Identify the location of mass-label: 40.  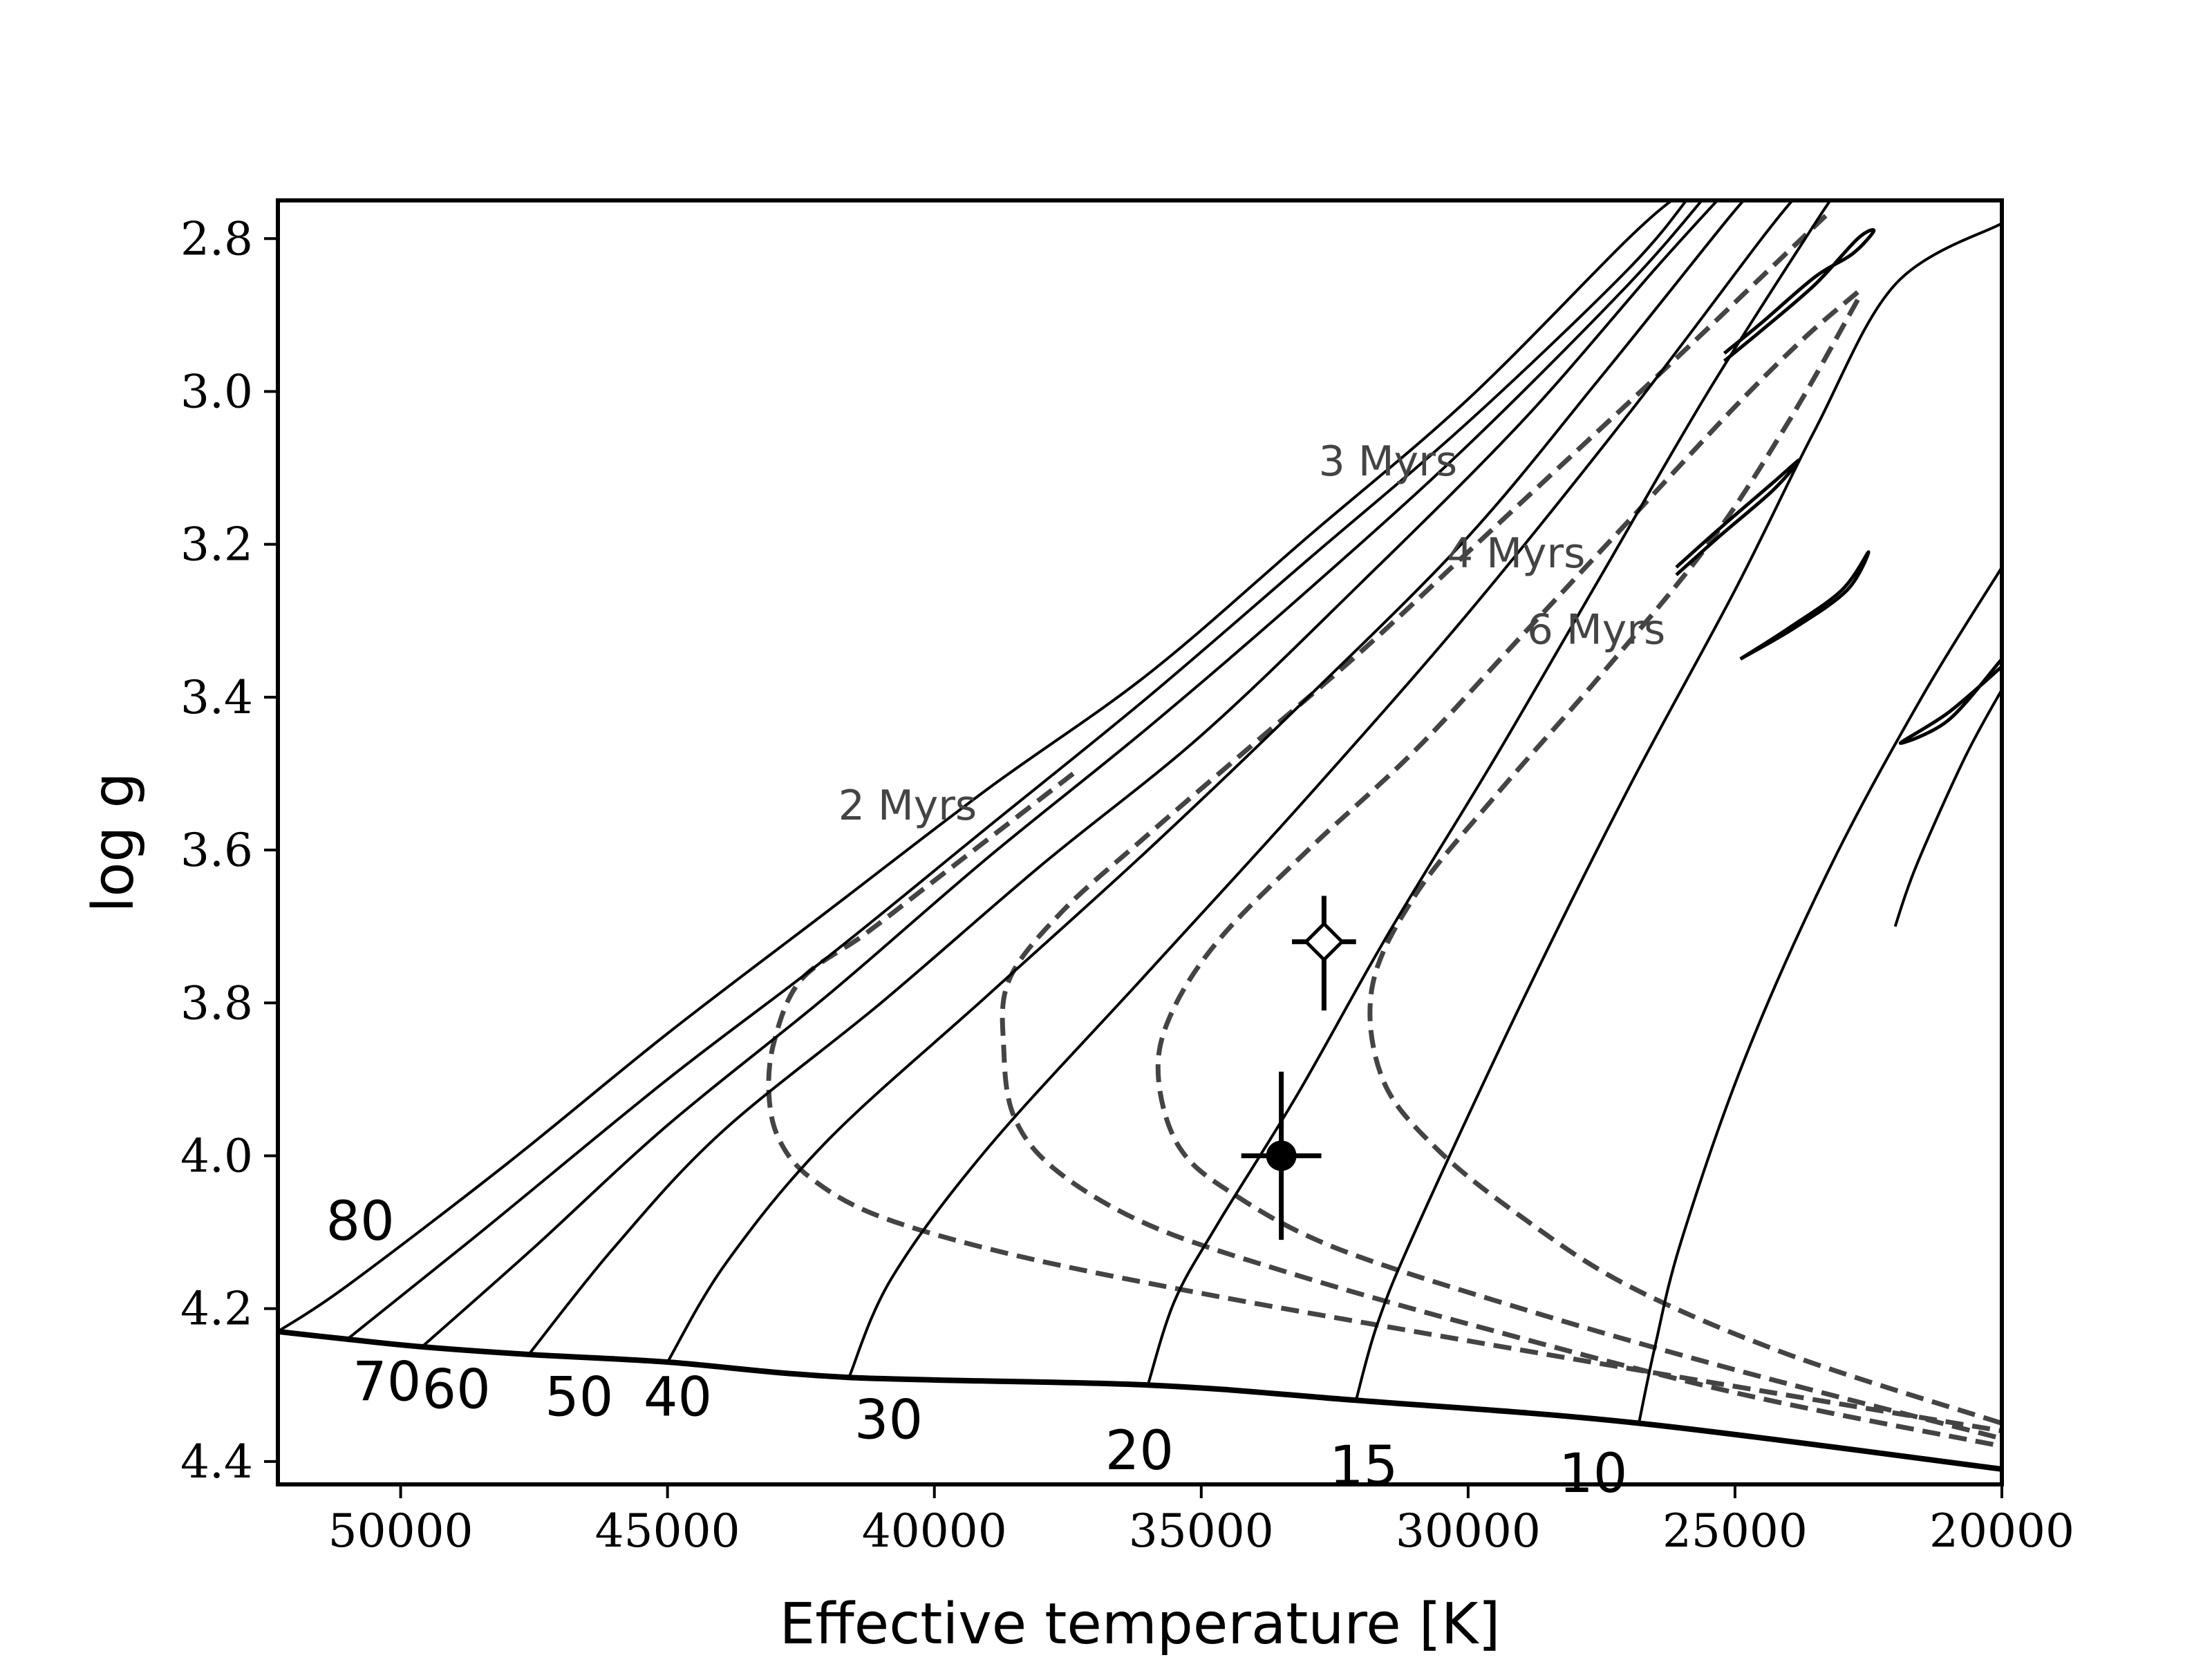
(678, 1397).